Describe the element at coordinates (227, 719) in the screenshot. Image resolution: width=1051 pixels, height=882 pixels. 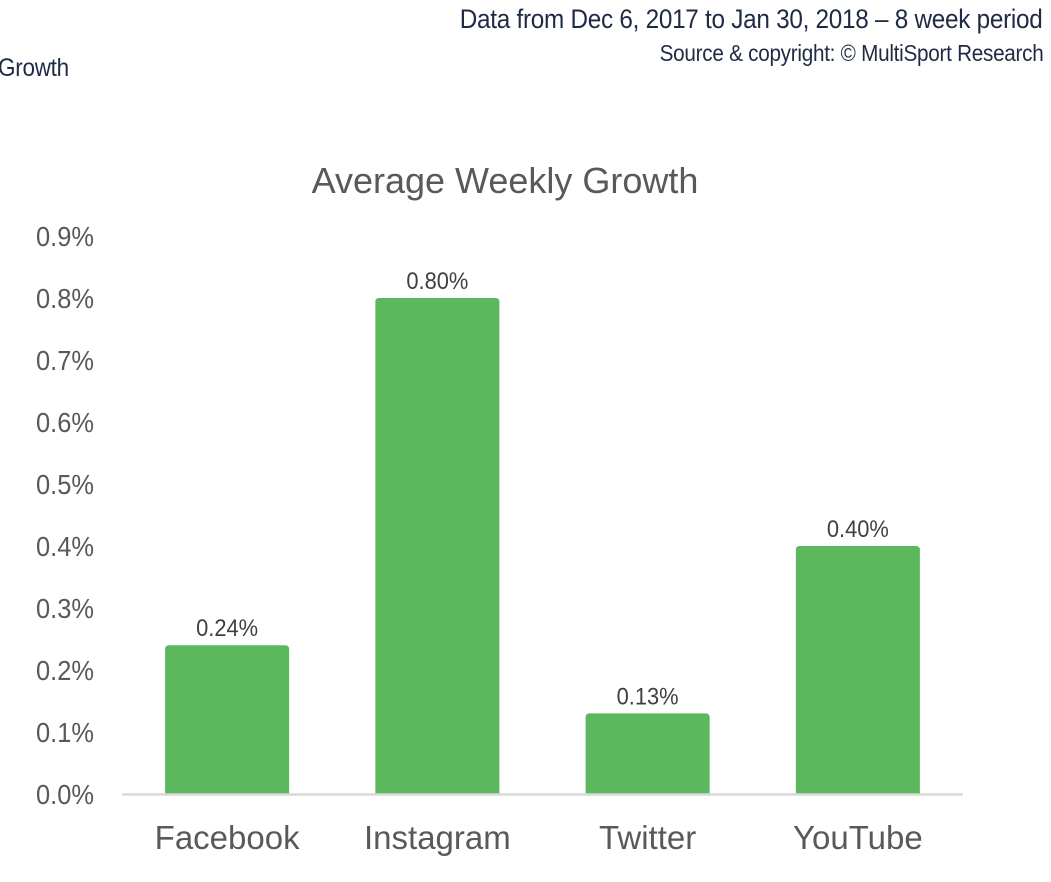
I see `bar-facebook` at that location.